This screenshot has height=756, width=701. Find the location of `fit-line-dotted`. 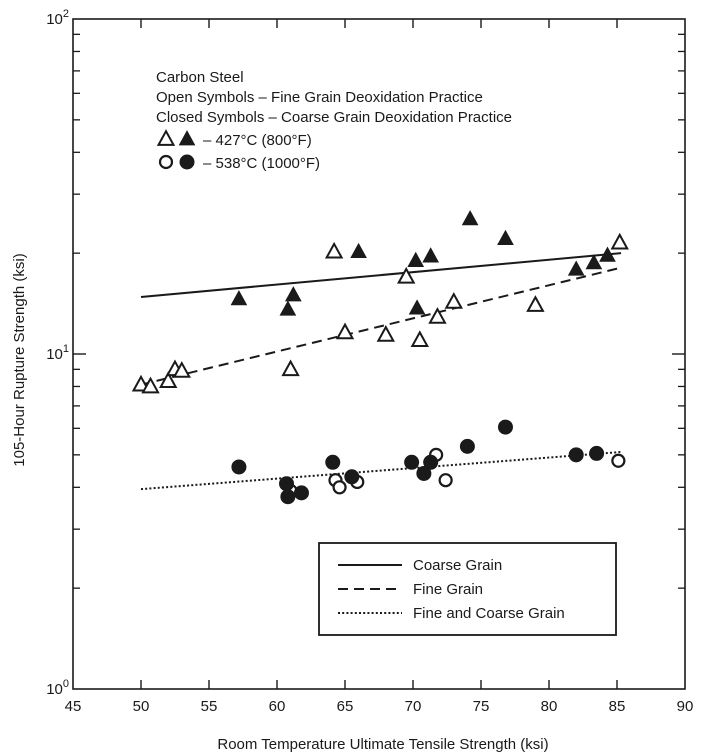

fit-line-dotted is located at coordinates (381, 470).